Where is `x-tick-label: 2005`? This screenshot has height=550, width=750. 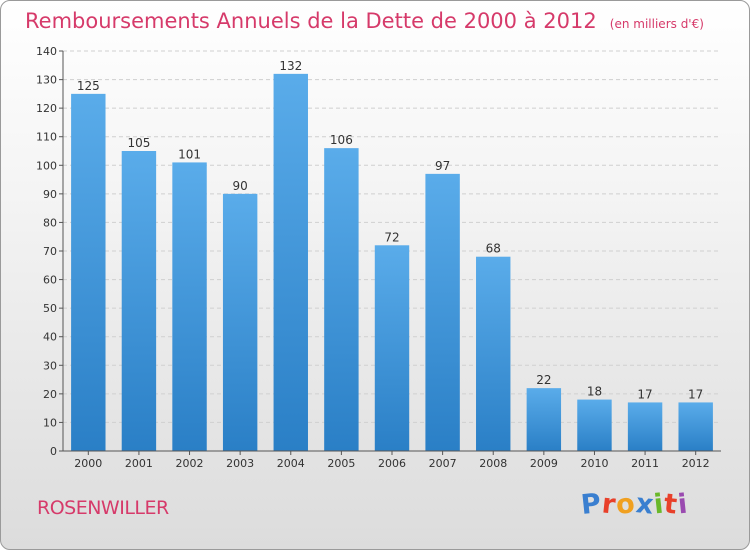 x-tick-label: 2005 is located at coordinates (341, 463).